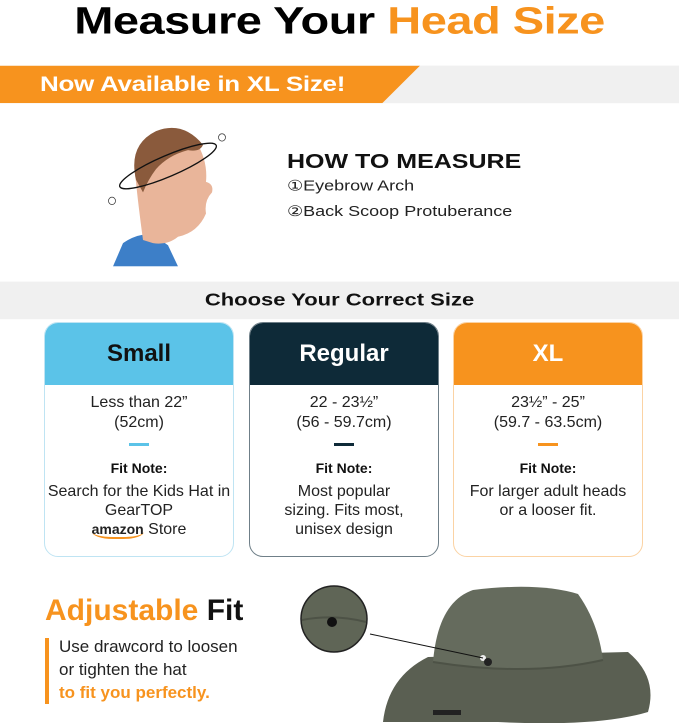 This screenshot has height=723, width=679. Describe the element at coordinates (117, 530) in the screenshot. I see `amazon-logo: amazon` at that location.